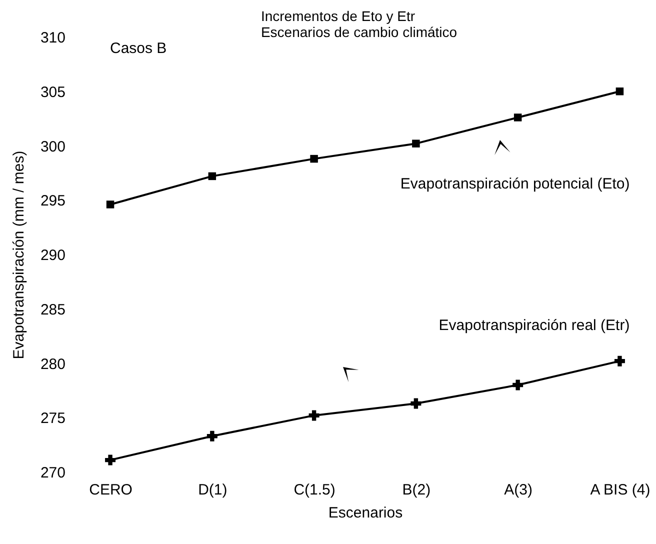  I want to click on y-tick-label: 285, so click(53, 309).